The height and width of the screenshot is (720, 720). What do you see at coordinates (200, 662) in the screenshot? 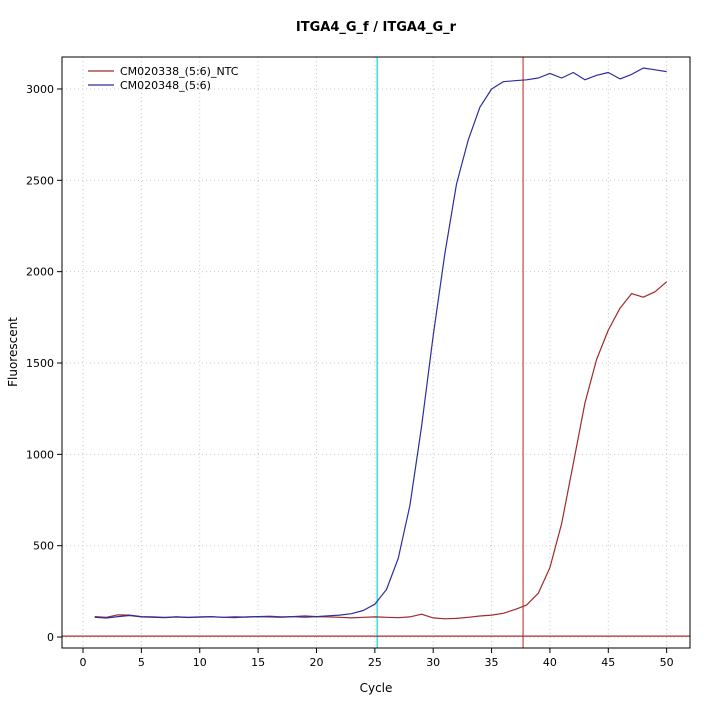
I see `x-tick-label: 10` at bounding box center [200, 662].